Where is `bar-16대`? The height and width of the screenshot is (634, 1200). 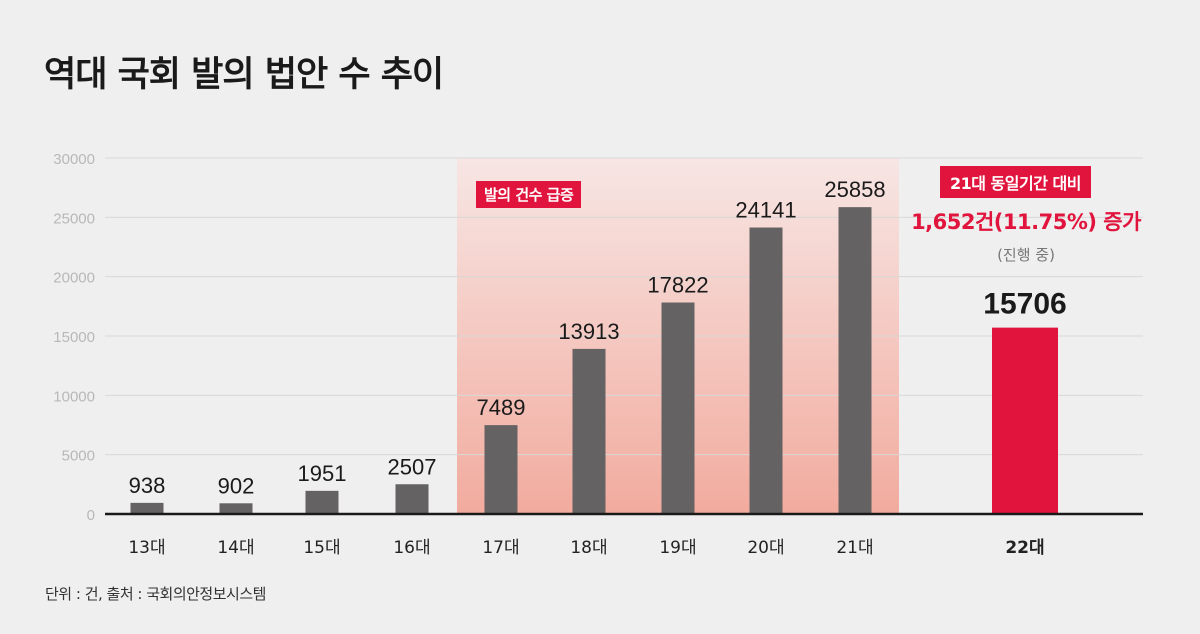 bar-16대 is located at coordinates (412, 499).